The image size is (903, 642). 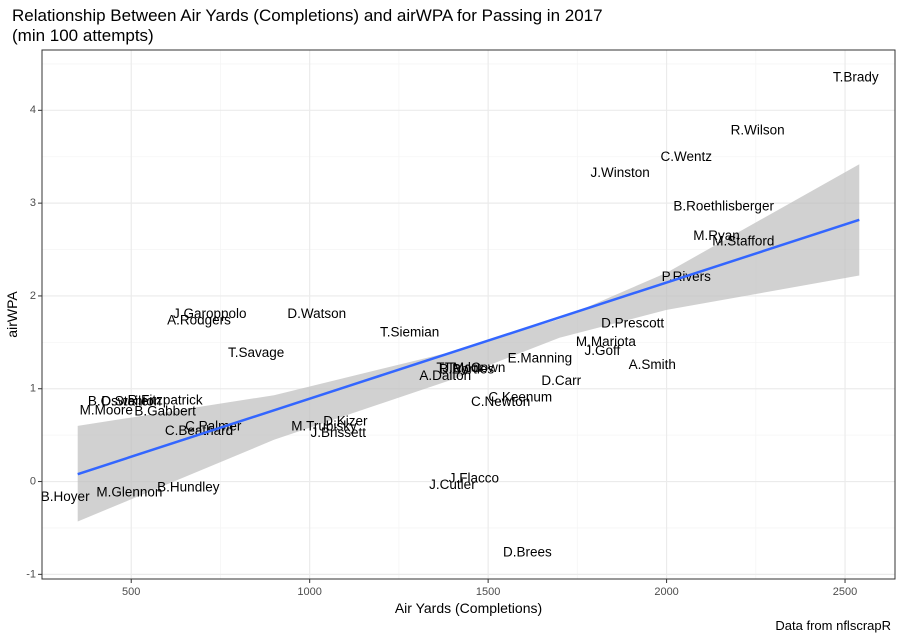 I want to click on point-label: J.Cutler, so click(x=452, y=484).